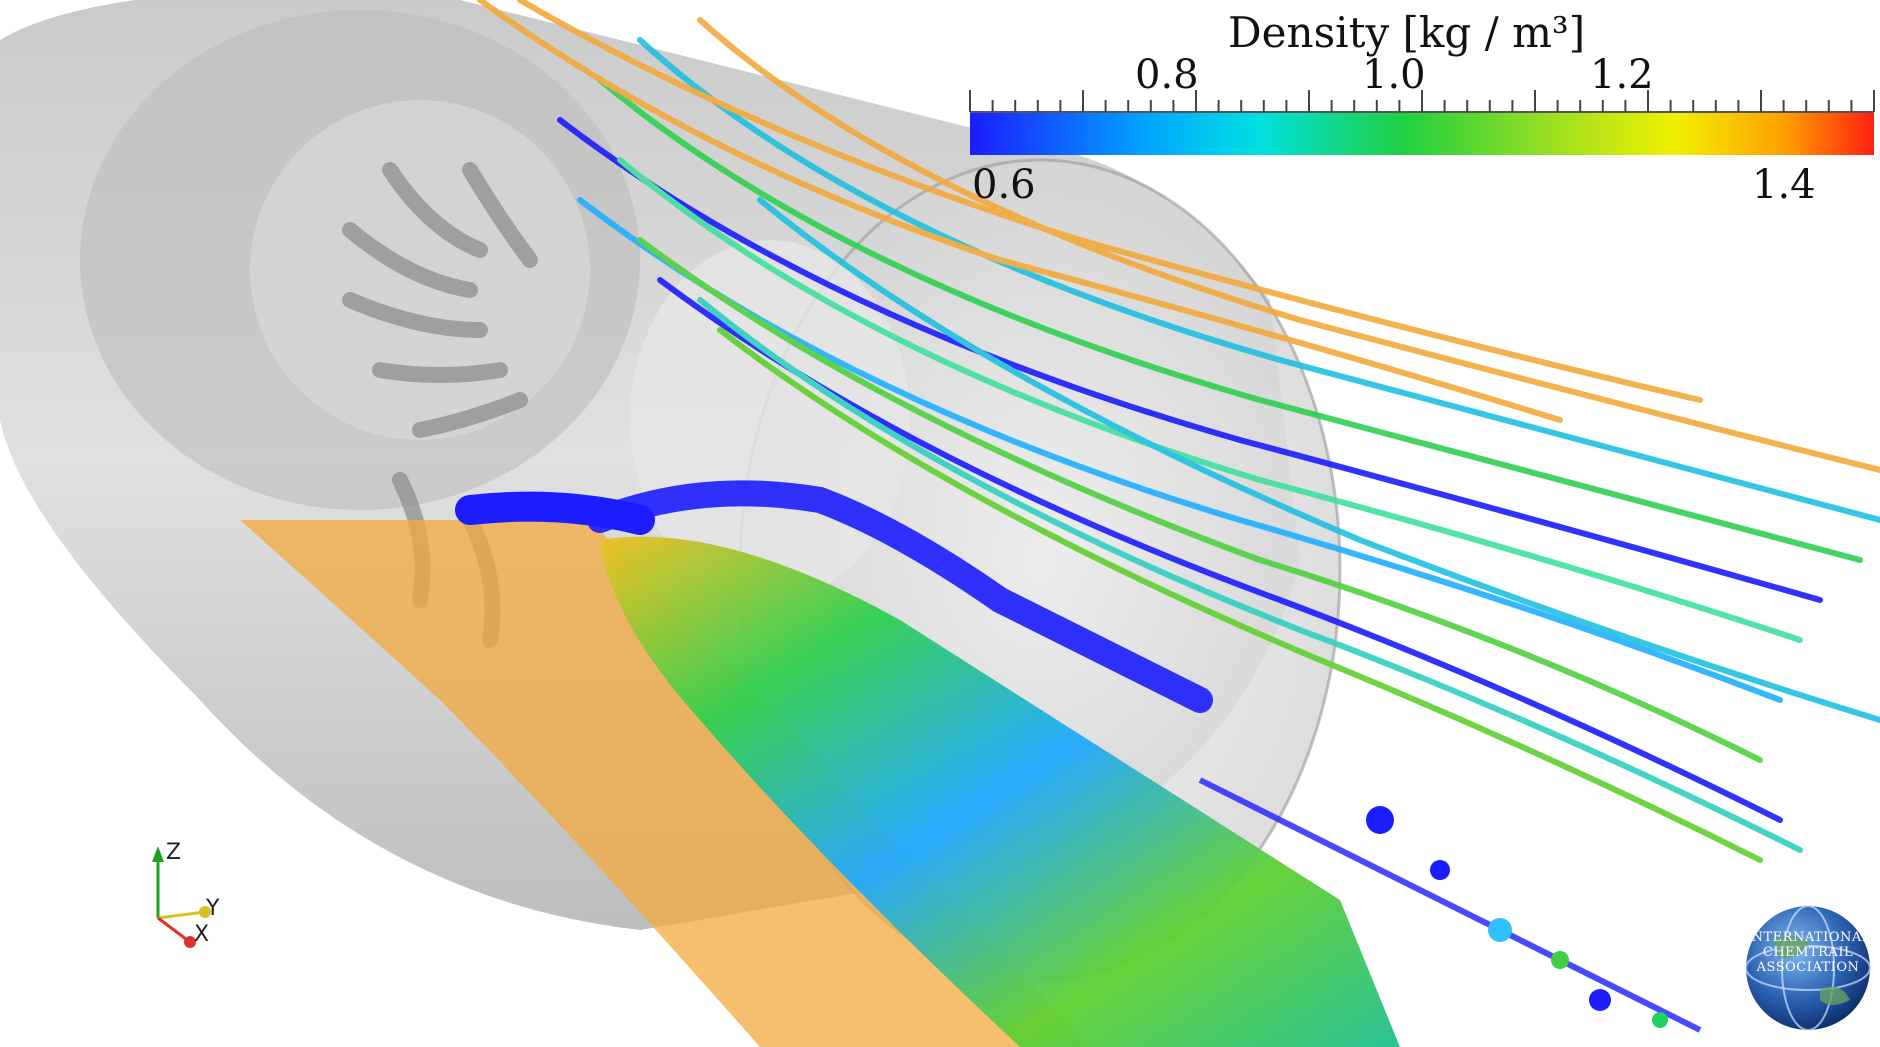  Describe the element at coordinates (1808, 952) in the screenshot. I see `logo-text: International Chemtrail Association` at that location.